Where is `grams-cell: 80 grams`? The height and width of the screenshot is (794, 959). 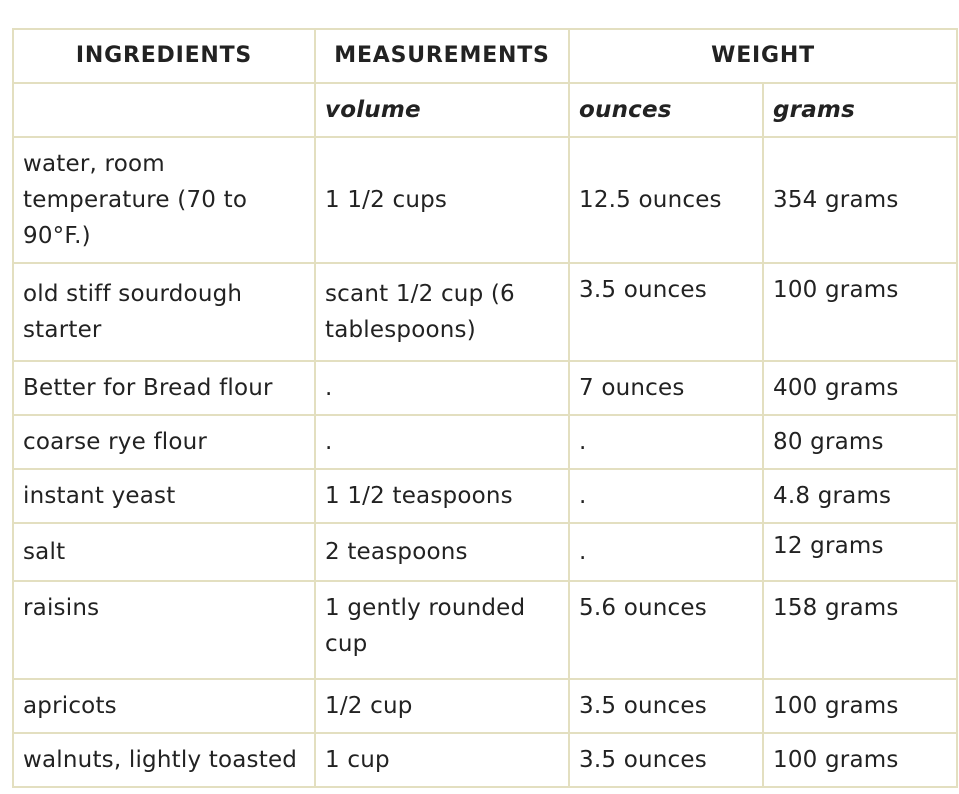 grams-cell: 80 grams is located at coordinates (860, 442).